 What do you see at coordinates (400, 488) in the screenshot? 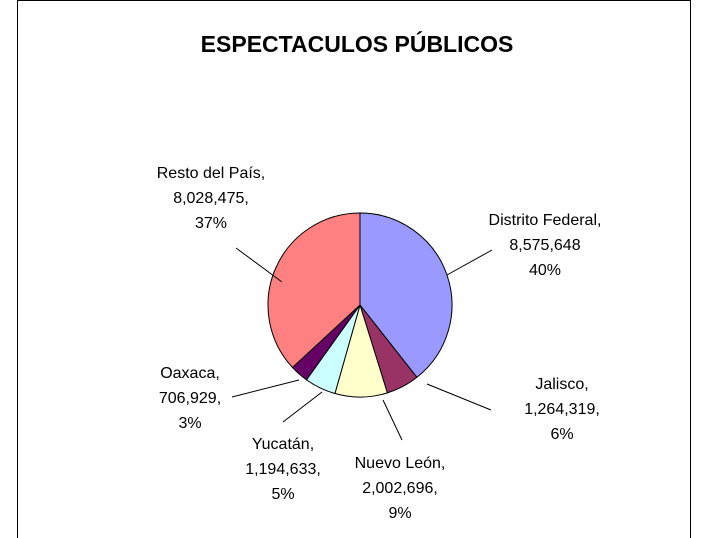
I see `slice-label: Nuevo León, 2,002,696, 9%` at bounding box center [400, 488].